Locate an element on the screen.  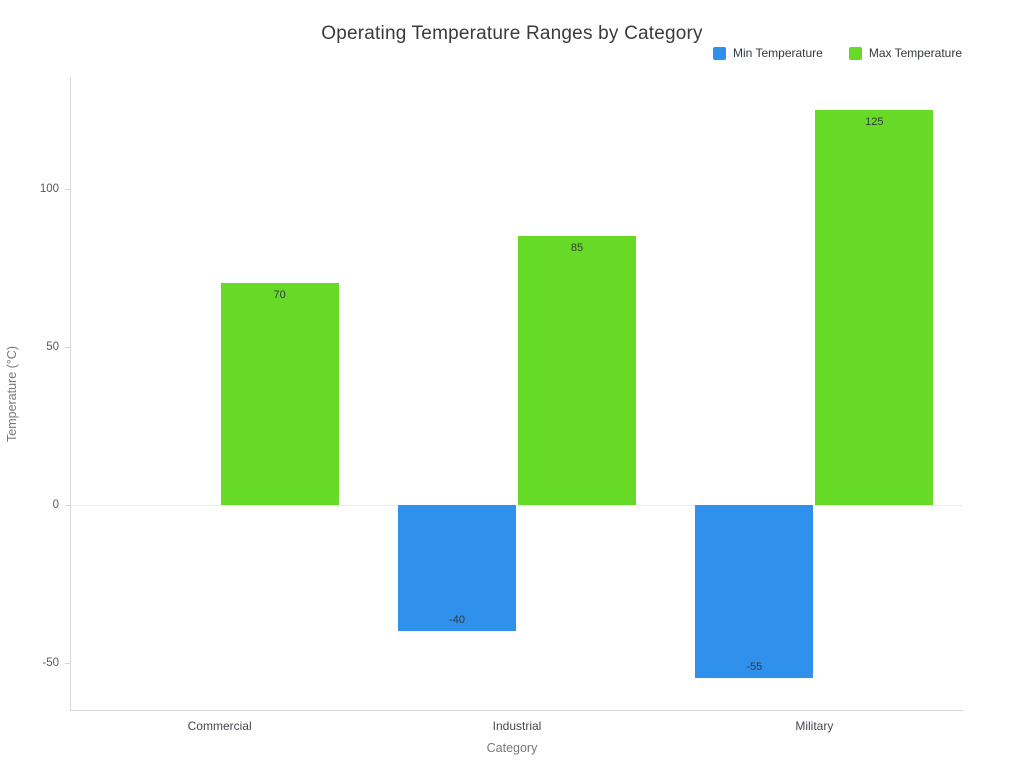
bar-value-label: -40 is located at coordinates (457, 619).